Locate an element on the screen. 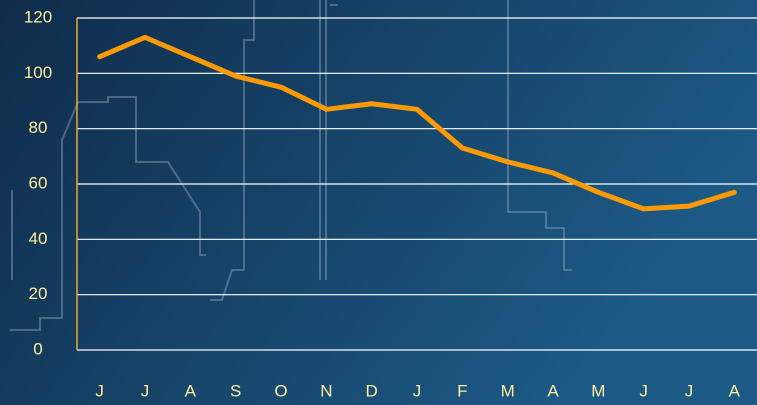  y-tick-label: 0 is located at coordinates (37, 348).